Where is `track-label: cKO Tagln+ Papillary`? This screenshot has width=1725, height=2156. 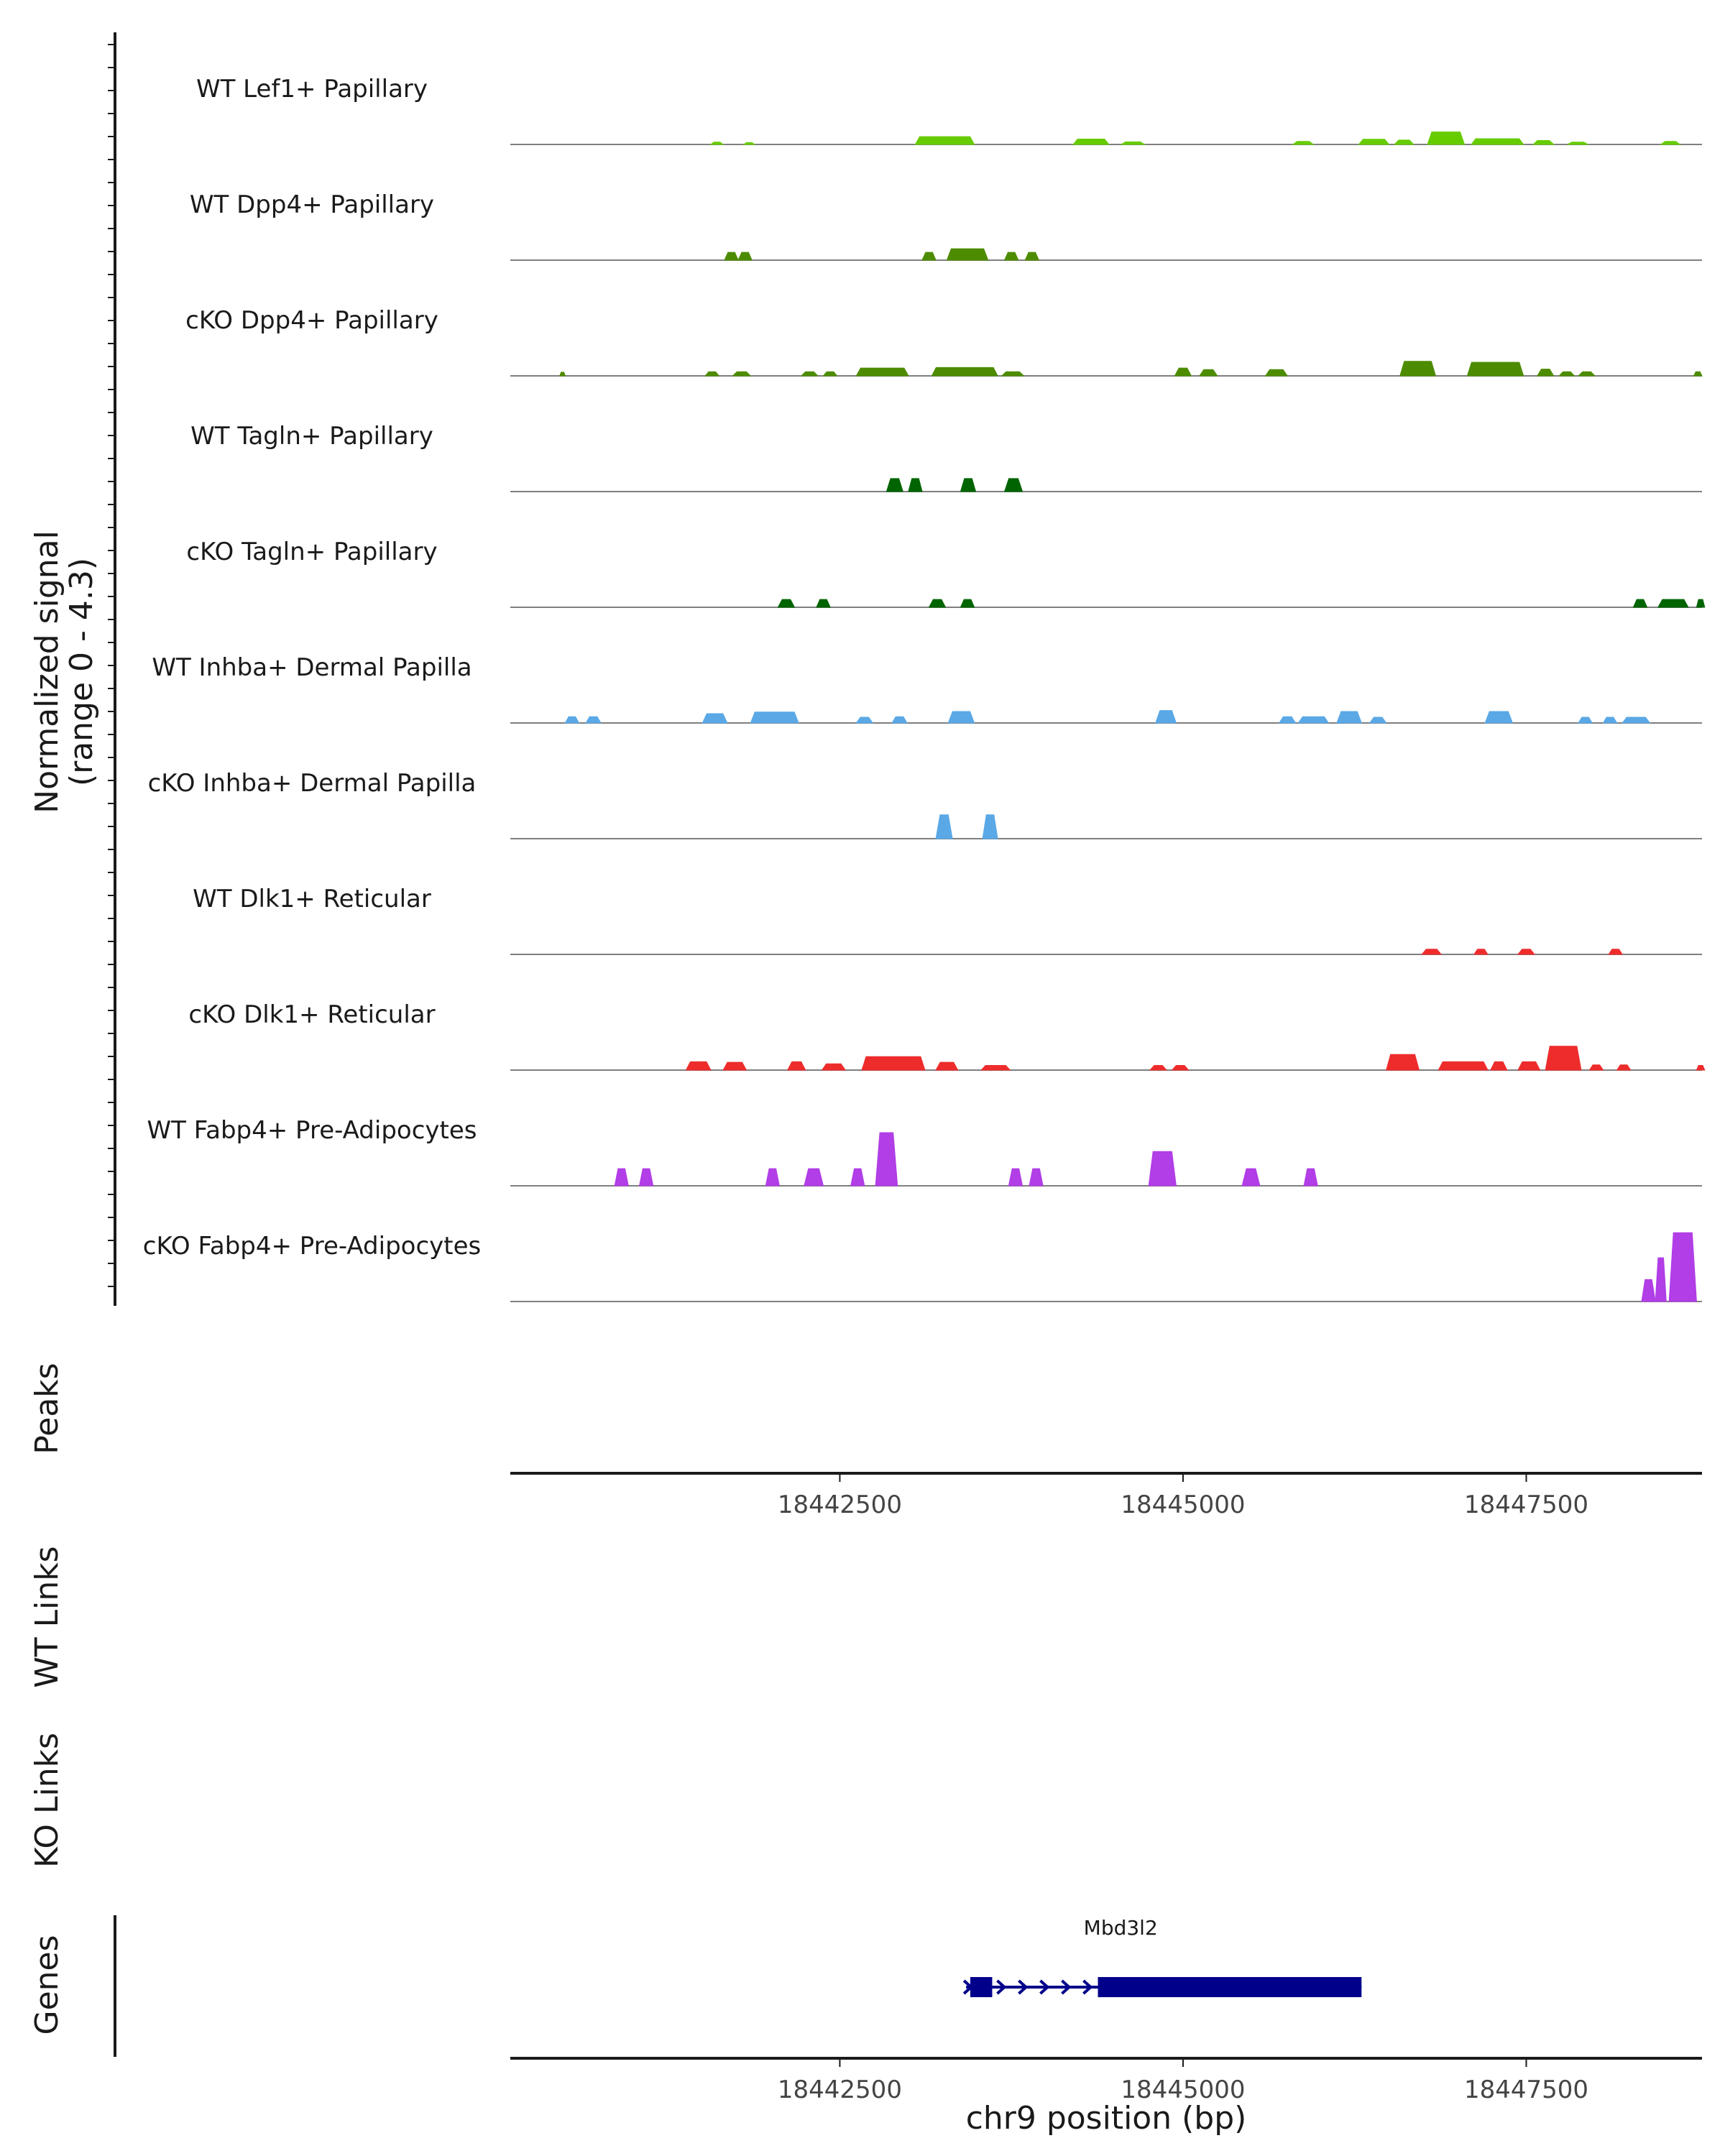
track-label: cKO Tagln+ Papillary is located at coordinates (311, 552).